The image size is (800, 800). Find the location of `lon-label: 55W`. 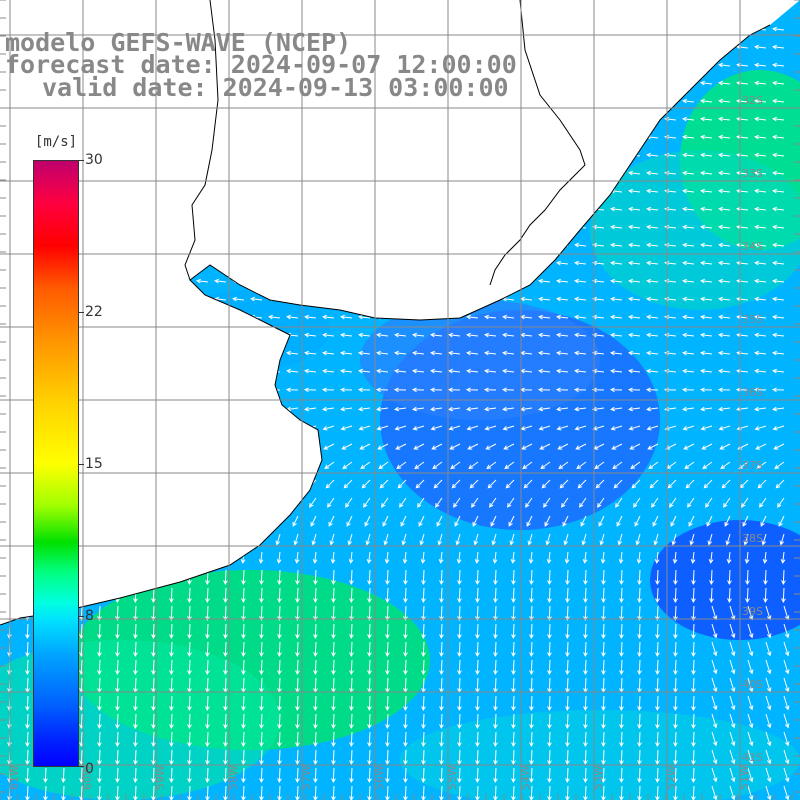

lon-label: 55W is located at coordinates (452, 777).